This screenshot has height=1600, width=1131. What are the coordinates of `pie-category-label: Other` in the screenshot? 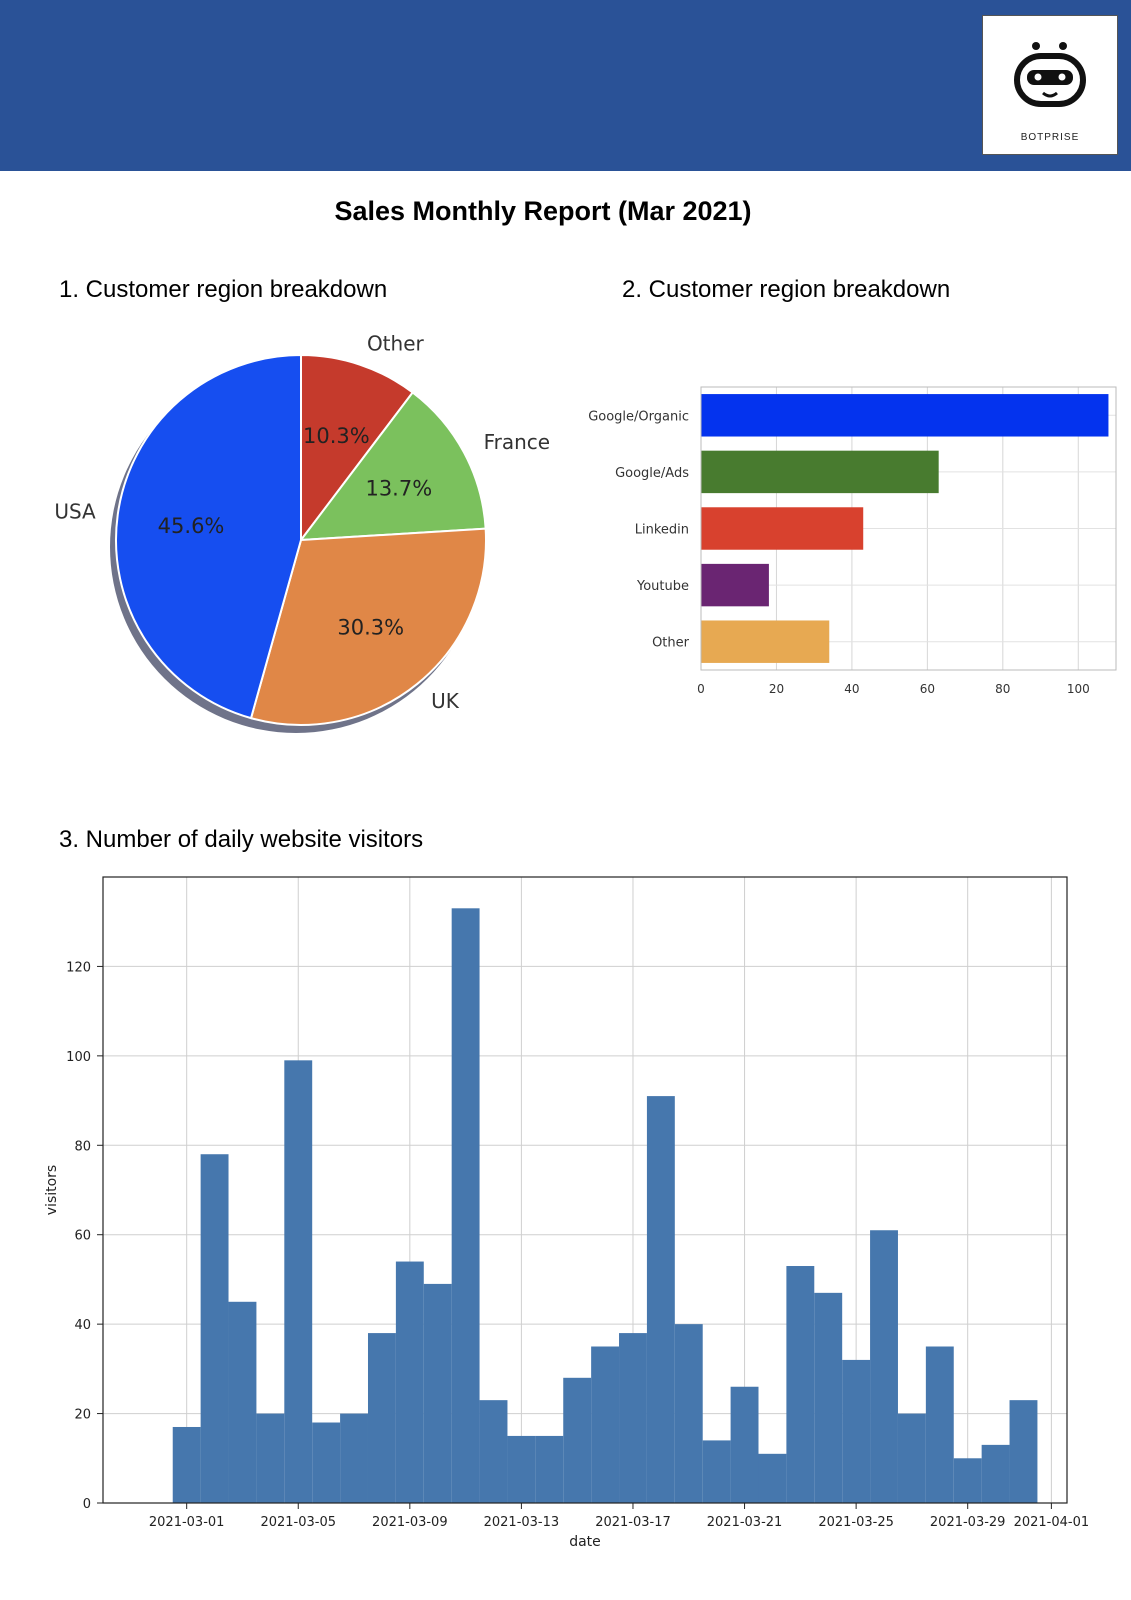 It's located at (396, 344).